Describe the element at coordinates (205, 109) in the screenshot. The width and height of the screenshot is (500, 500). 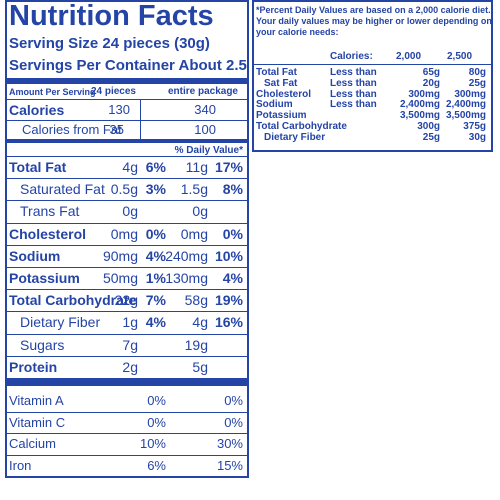
I see `calories-value: 340` at that location.